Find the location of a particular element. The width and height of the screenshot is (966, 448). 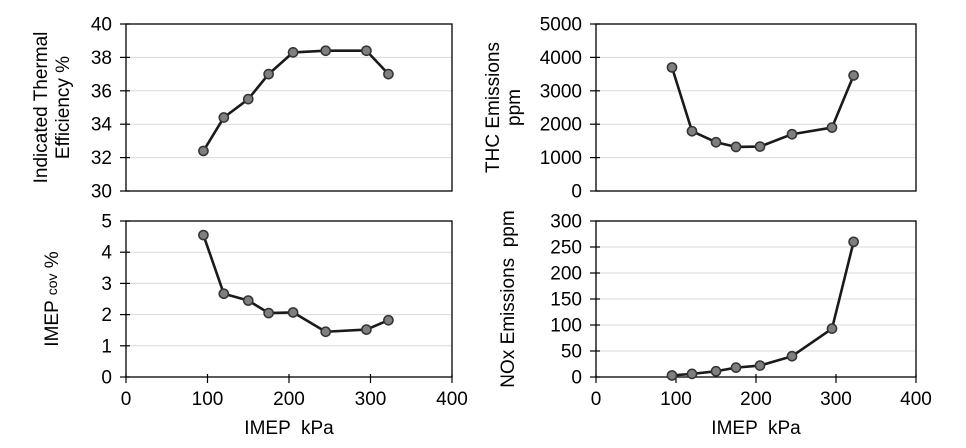

y-tick-label: 50 is located at coordinates (571, 352).